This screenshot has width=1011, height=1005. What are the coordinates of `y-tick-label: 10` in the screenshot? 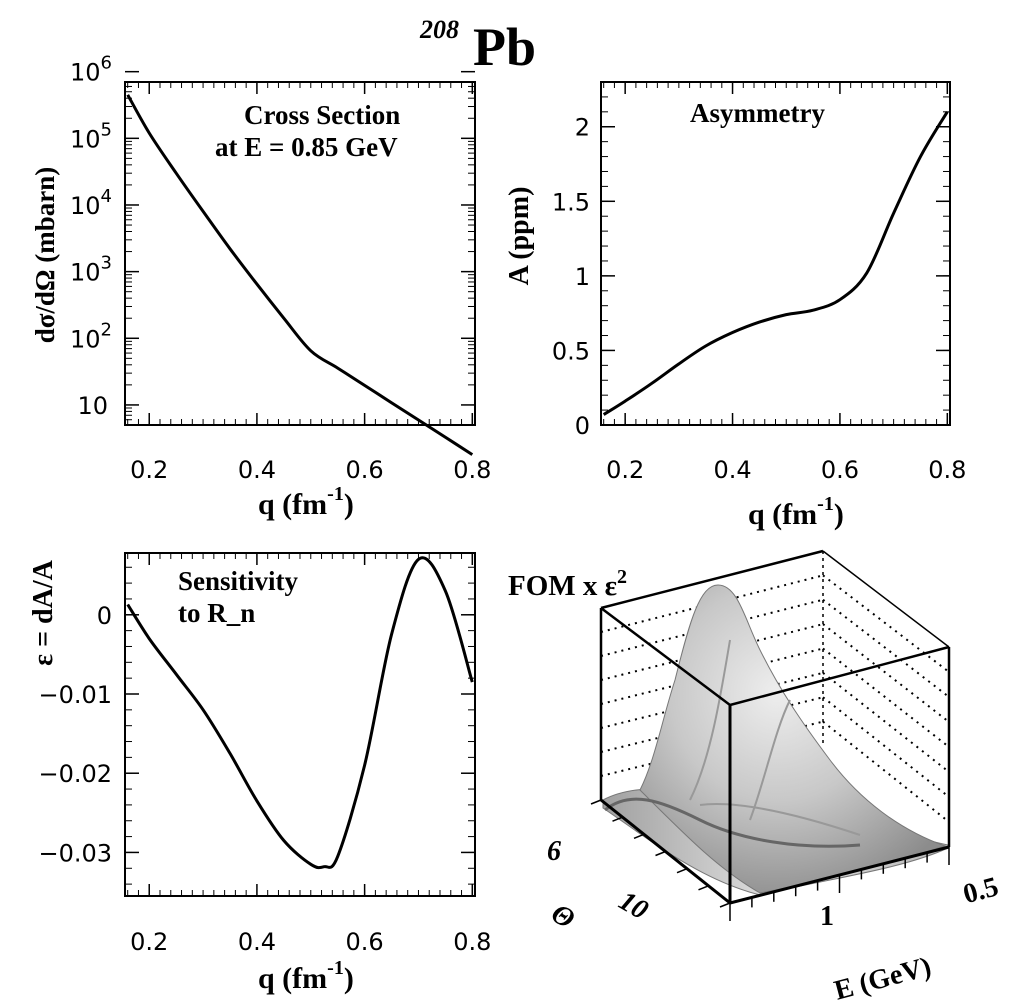 It's located at (92, 406).